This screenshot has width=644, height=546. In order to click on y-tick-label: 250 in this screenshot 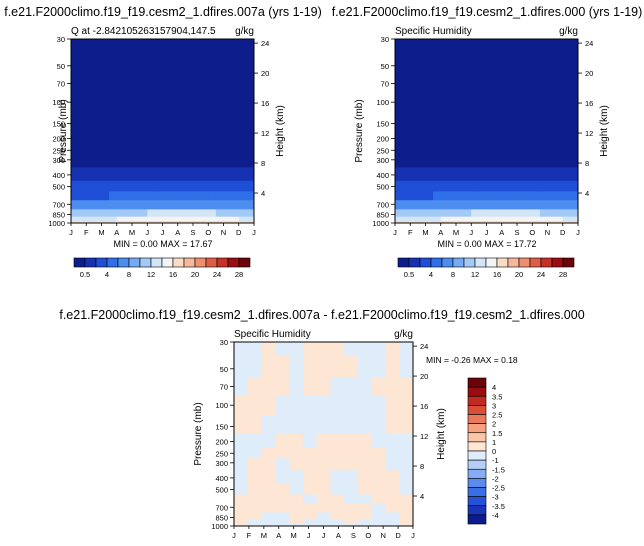, I will do `click(382, 150)`.